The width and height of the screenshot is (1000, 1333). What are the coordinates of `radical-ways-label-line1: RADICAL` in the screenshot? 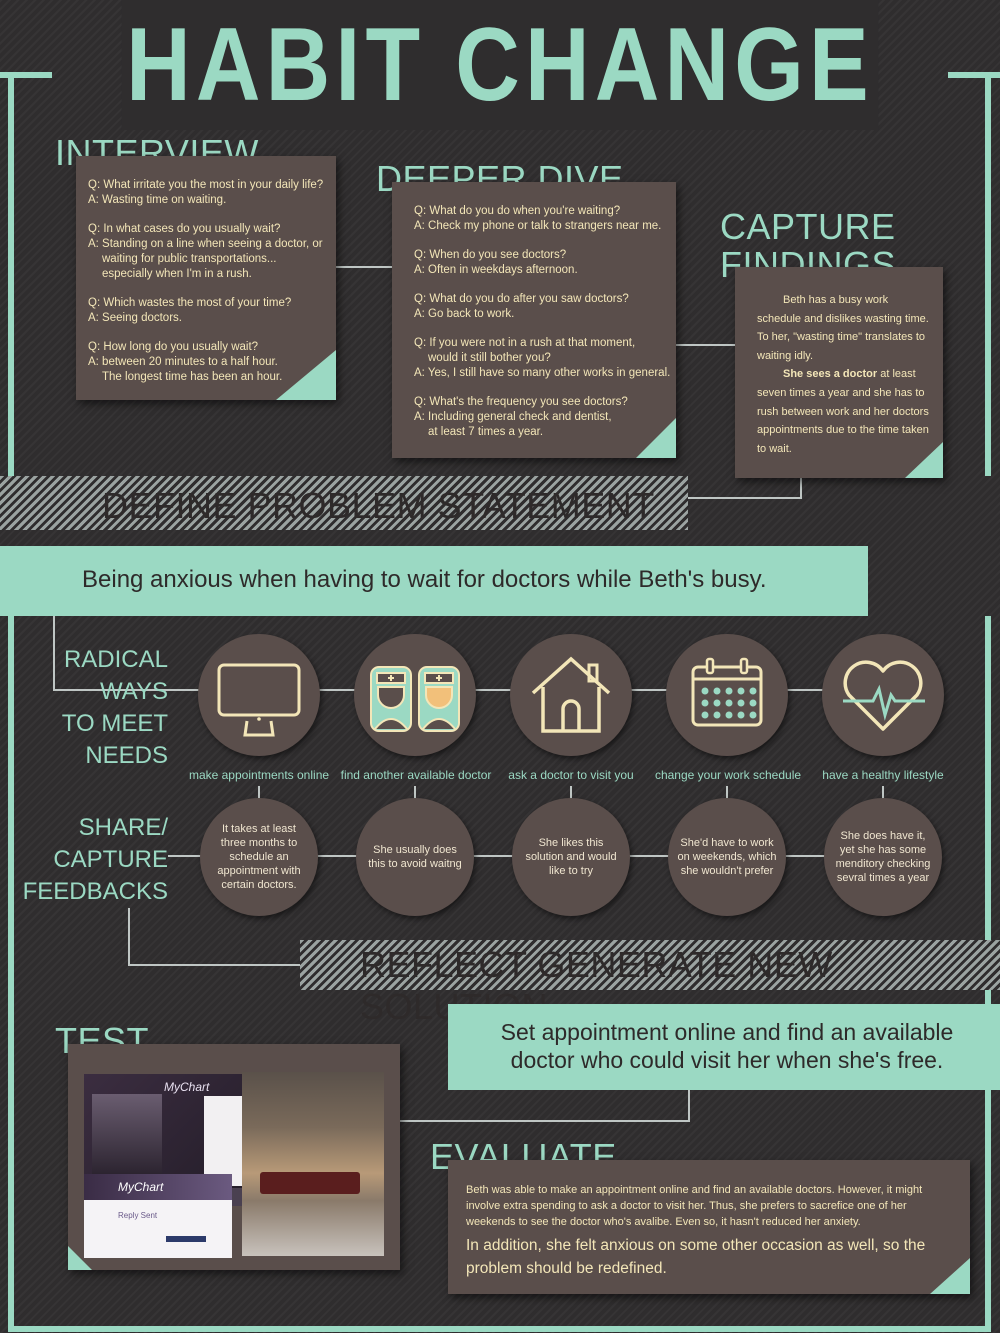 It's located at (115, 659).